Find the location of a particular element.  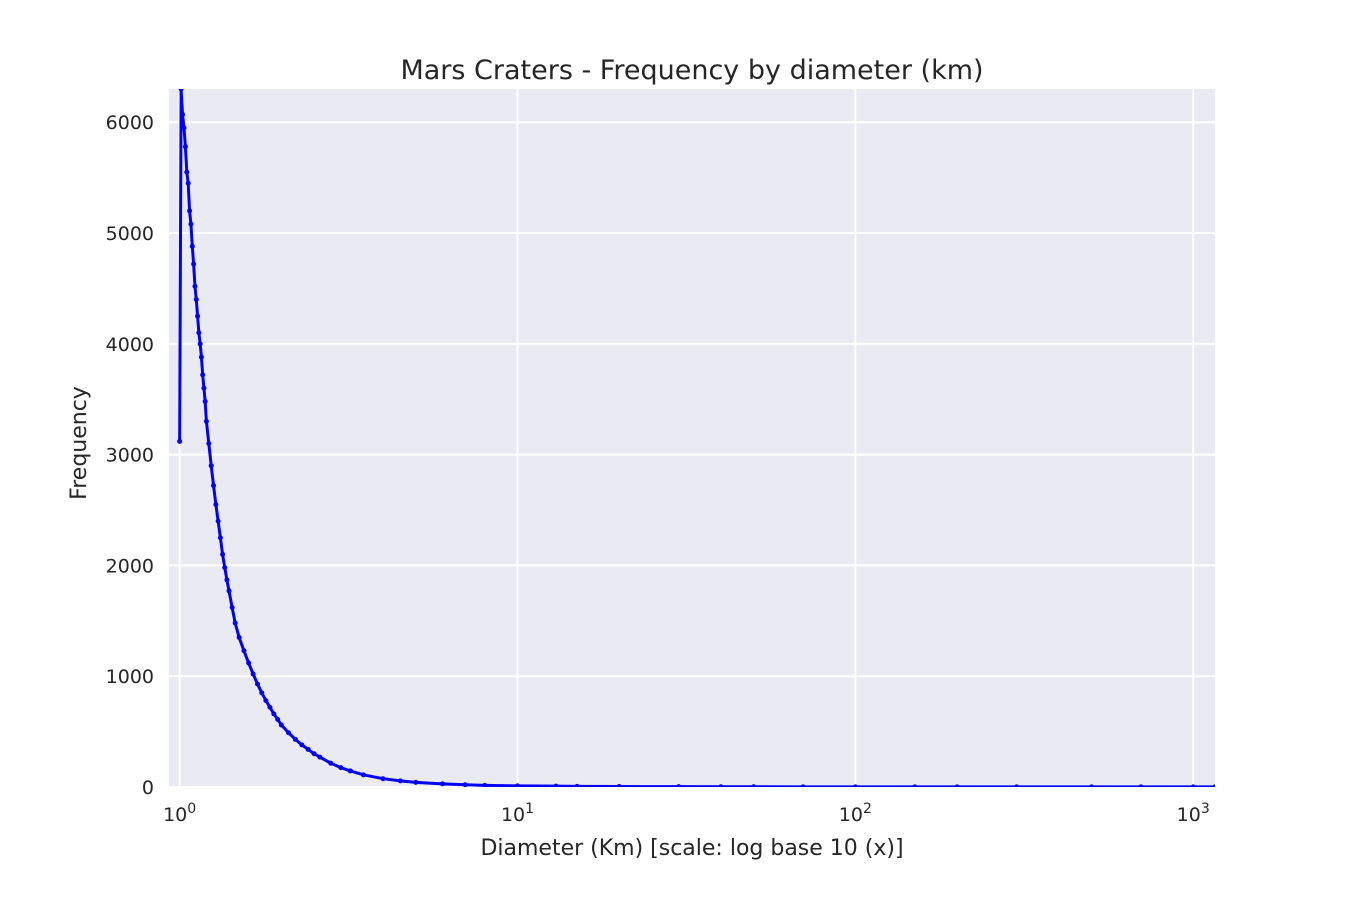

y-tick-label: 2000 is located at coordinates (130, 566).